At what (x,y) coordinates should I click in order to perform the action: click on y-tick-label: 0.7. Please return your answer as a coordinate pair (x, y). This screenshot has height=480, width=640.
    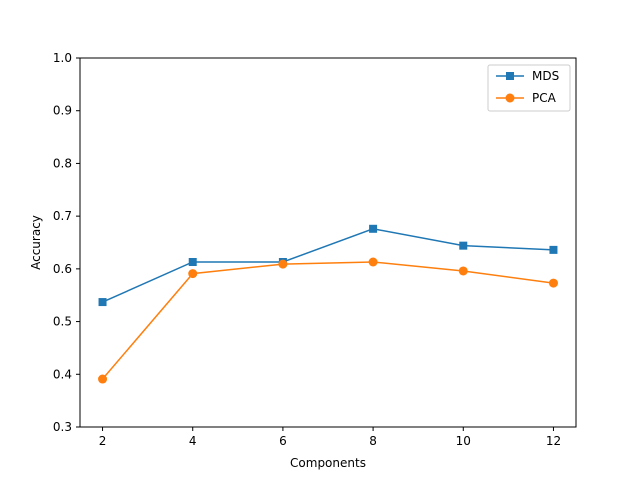
    Looking at the image, I should click on (62, 216).